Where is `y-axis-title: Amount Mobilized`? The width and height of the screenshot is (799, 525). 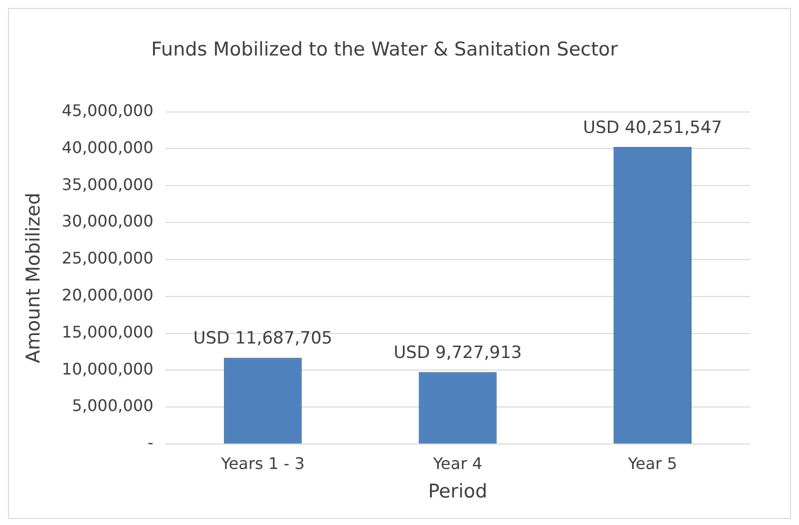 y-axis-title: Amount Mobilized is located at coordinates (33, 278).